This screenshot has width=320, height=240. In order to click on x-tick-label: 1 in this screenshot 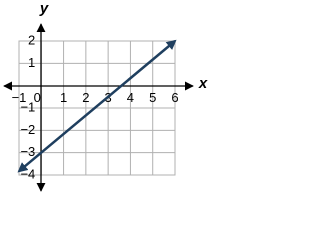, I will do `click(63, 97)`.